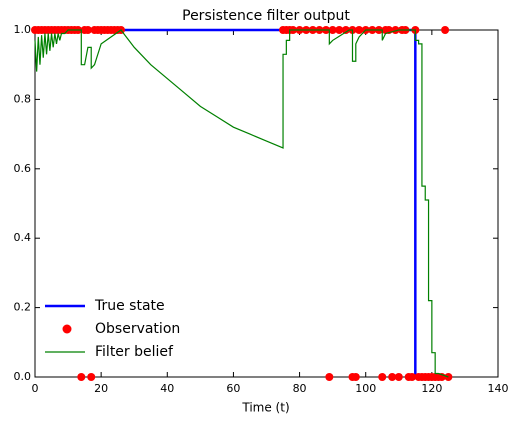 The height and width of the screenshot is (426, 518). What do you see at coordinates (265, 408) in the screenshot?
I see `x-axis-label: Time (t)` at bounding box center [265, 408].